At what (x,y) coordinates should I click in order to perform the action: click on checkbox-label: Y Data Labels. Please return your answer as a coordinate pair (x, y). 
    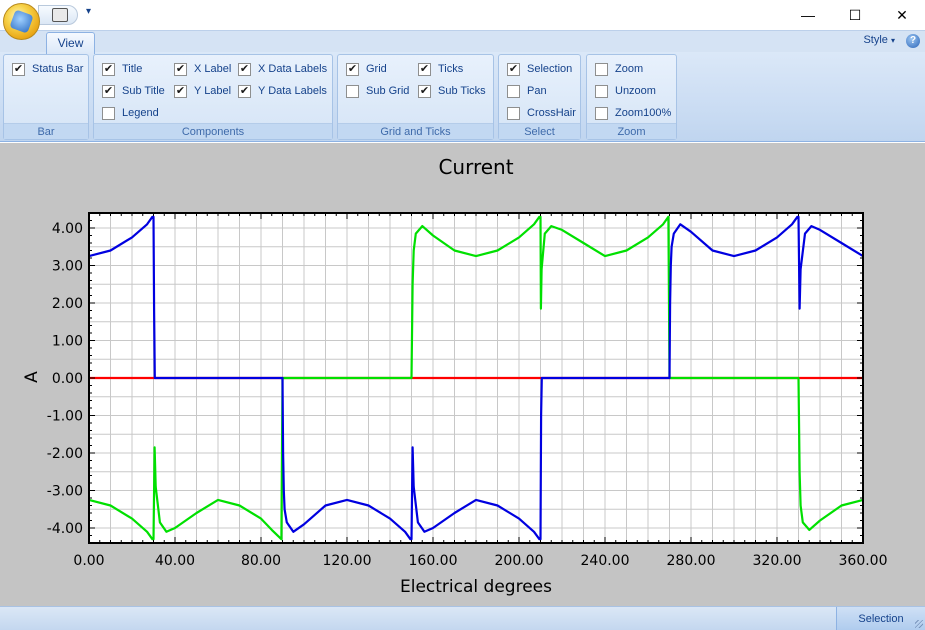
    Looking at the image, I should click on (292, 91).